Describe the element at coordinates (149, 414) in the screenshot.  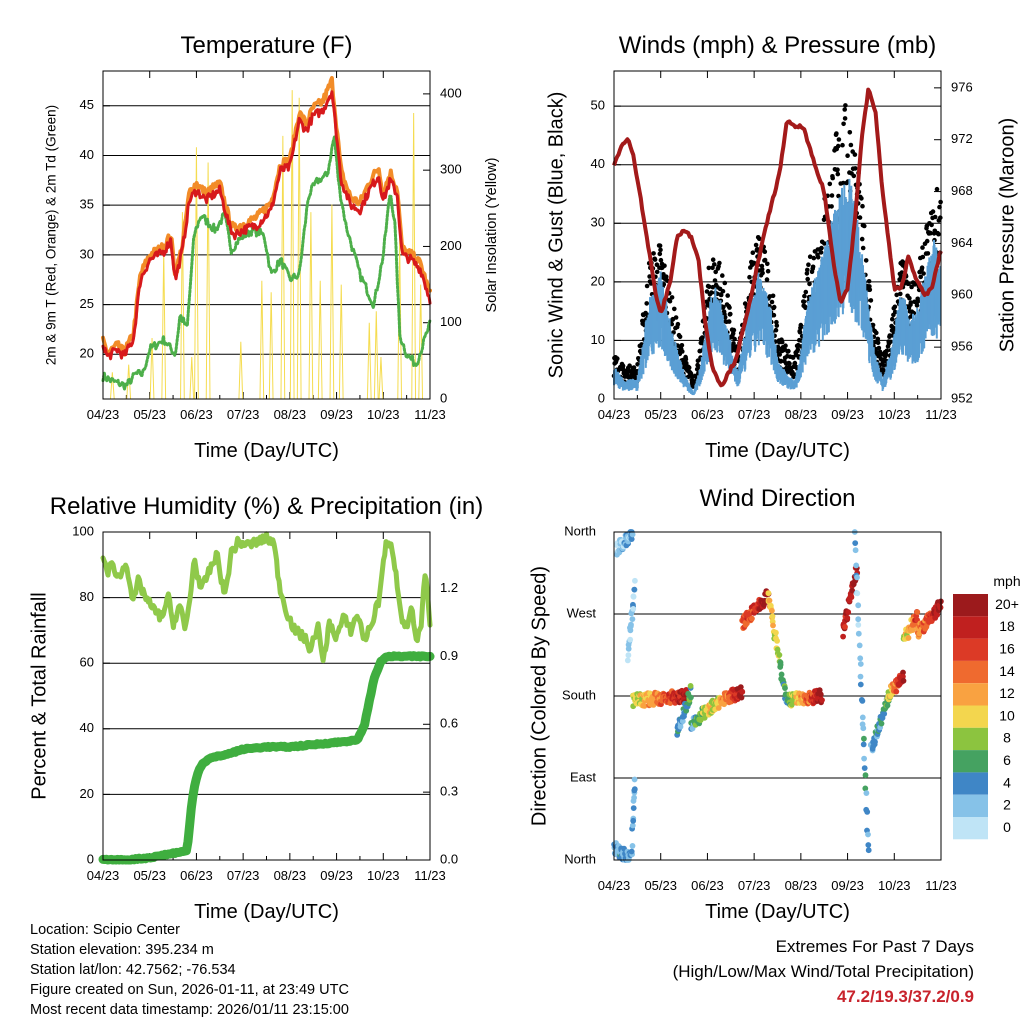
I see `temp-xtick-label: 05/23` at that location.